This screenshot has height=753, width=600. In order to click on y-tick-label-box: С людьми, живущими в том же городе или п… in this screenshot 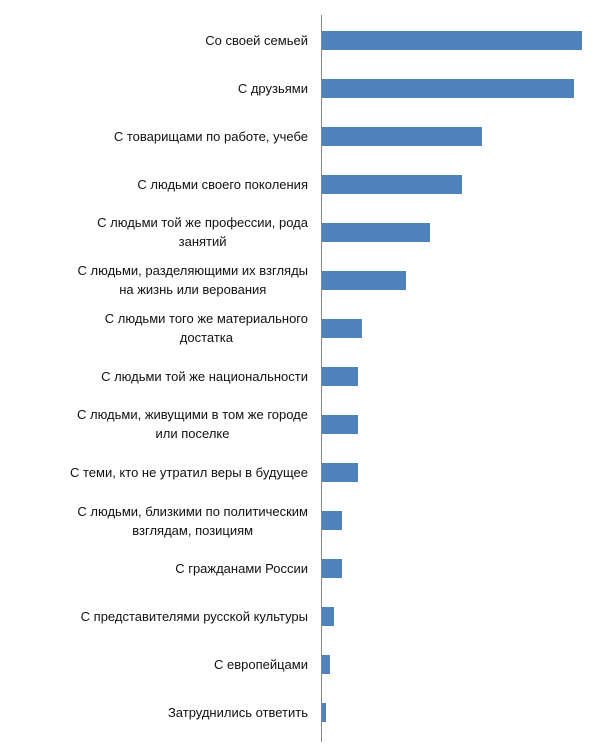, I will do `click(163, 424)`.